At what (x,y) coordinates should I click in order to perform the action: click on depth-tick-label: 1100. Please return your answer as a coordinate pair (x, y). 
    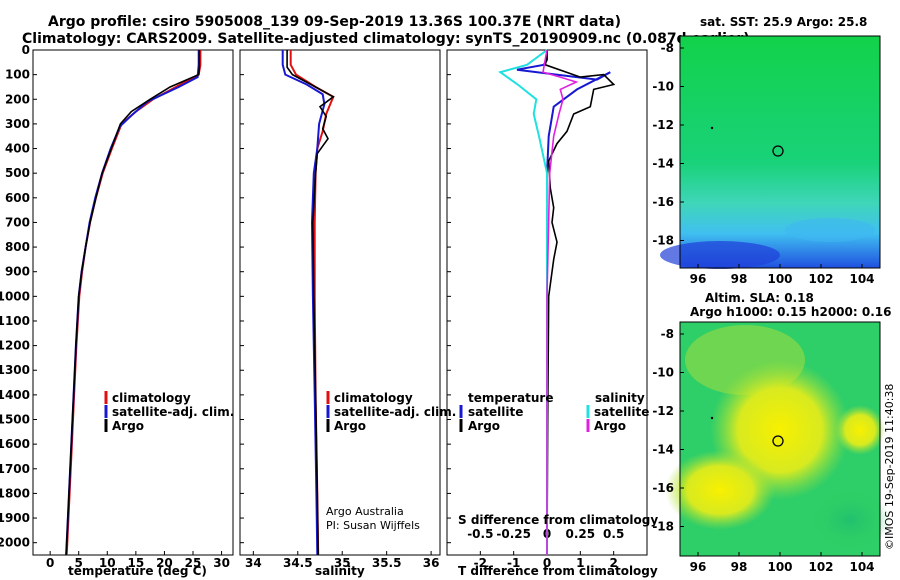
    Looking at the image, I should click on (15, 321).